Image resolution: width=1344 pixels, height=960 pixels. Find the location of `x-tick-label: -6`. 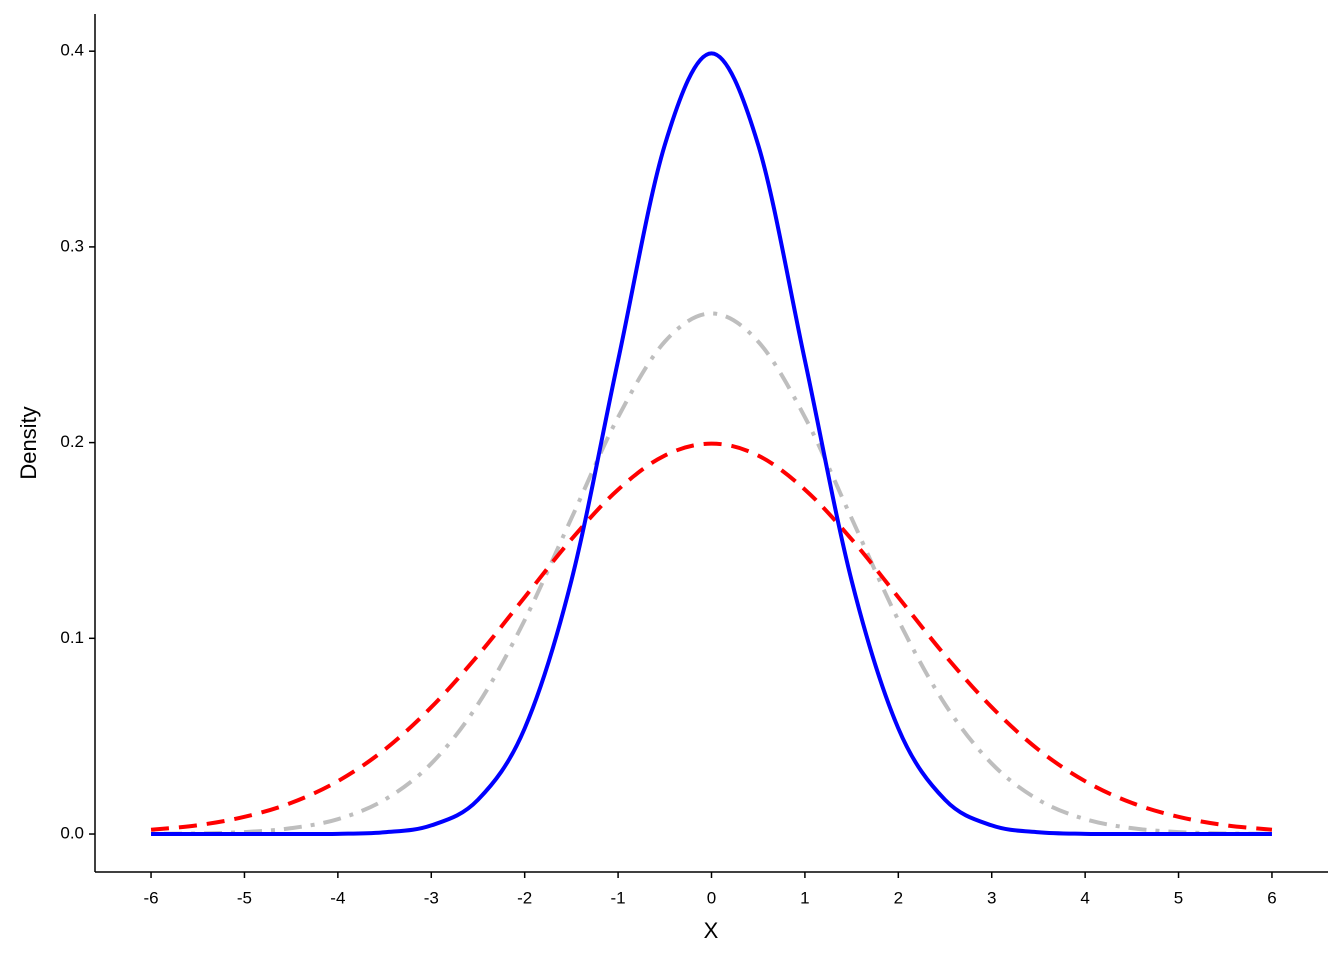

x-tick-label: -6 is located at coordinates (150, 897).